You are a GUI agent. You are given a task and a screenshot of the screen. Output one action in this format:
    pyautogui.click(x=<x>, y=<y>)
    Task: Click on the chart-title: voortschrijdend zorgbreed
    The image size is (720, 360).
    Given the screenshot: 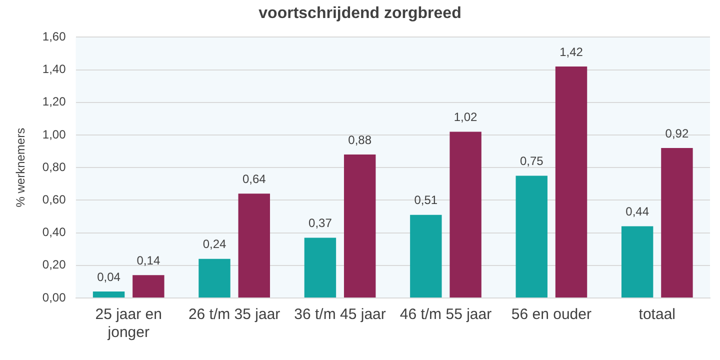 What is the action you would take?
    pyautogui.click(x=360, y=13)
    